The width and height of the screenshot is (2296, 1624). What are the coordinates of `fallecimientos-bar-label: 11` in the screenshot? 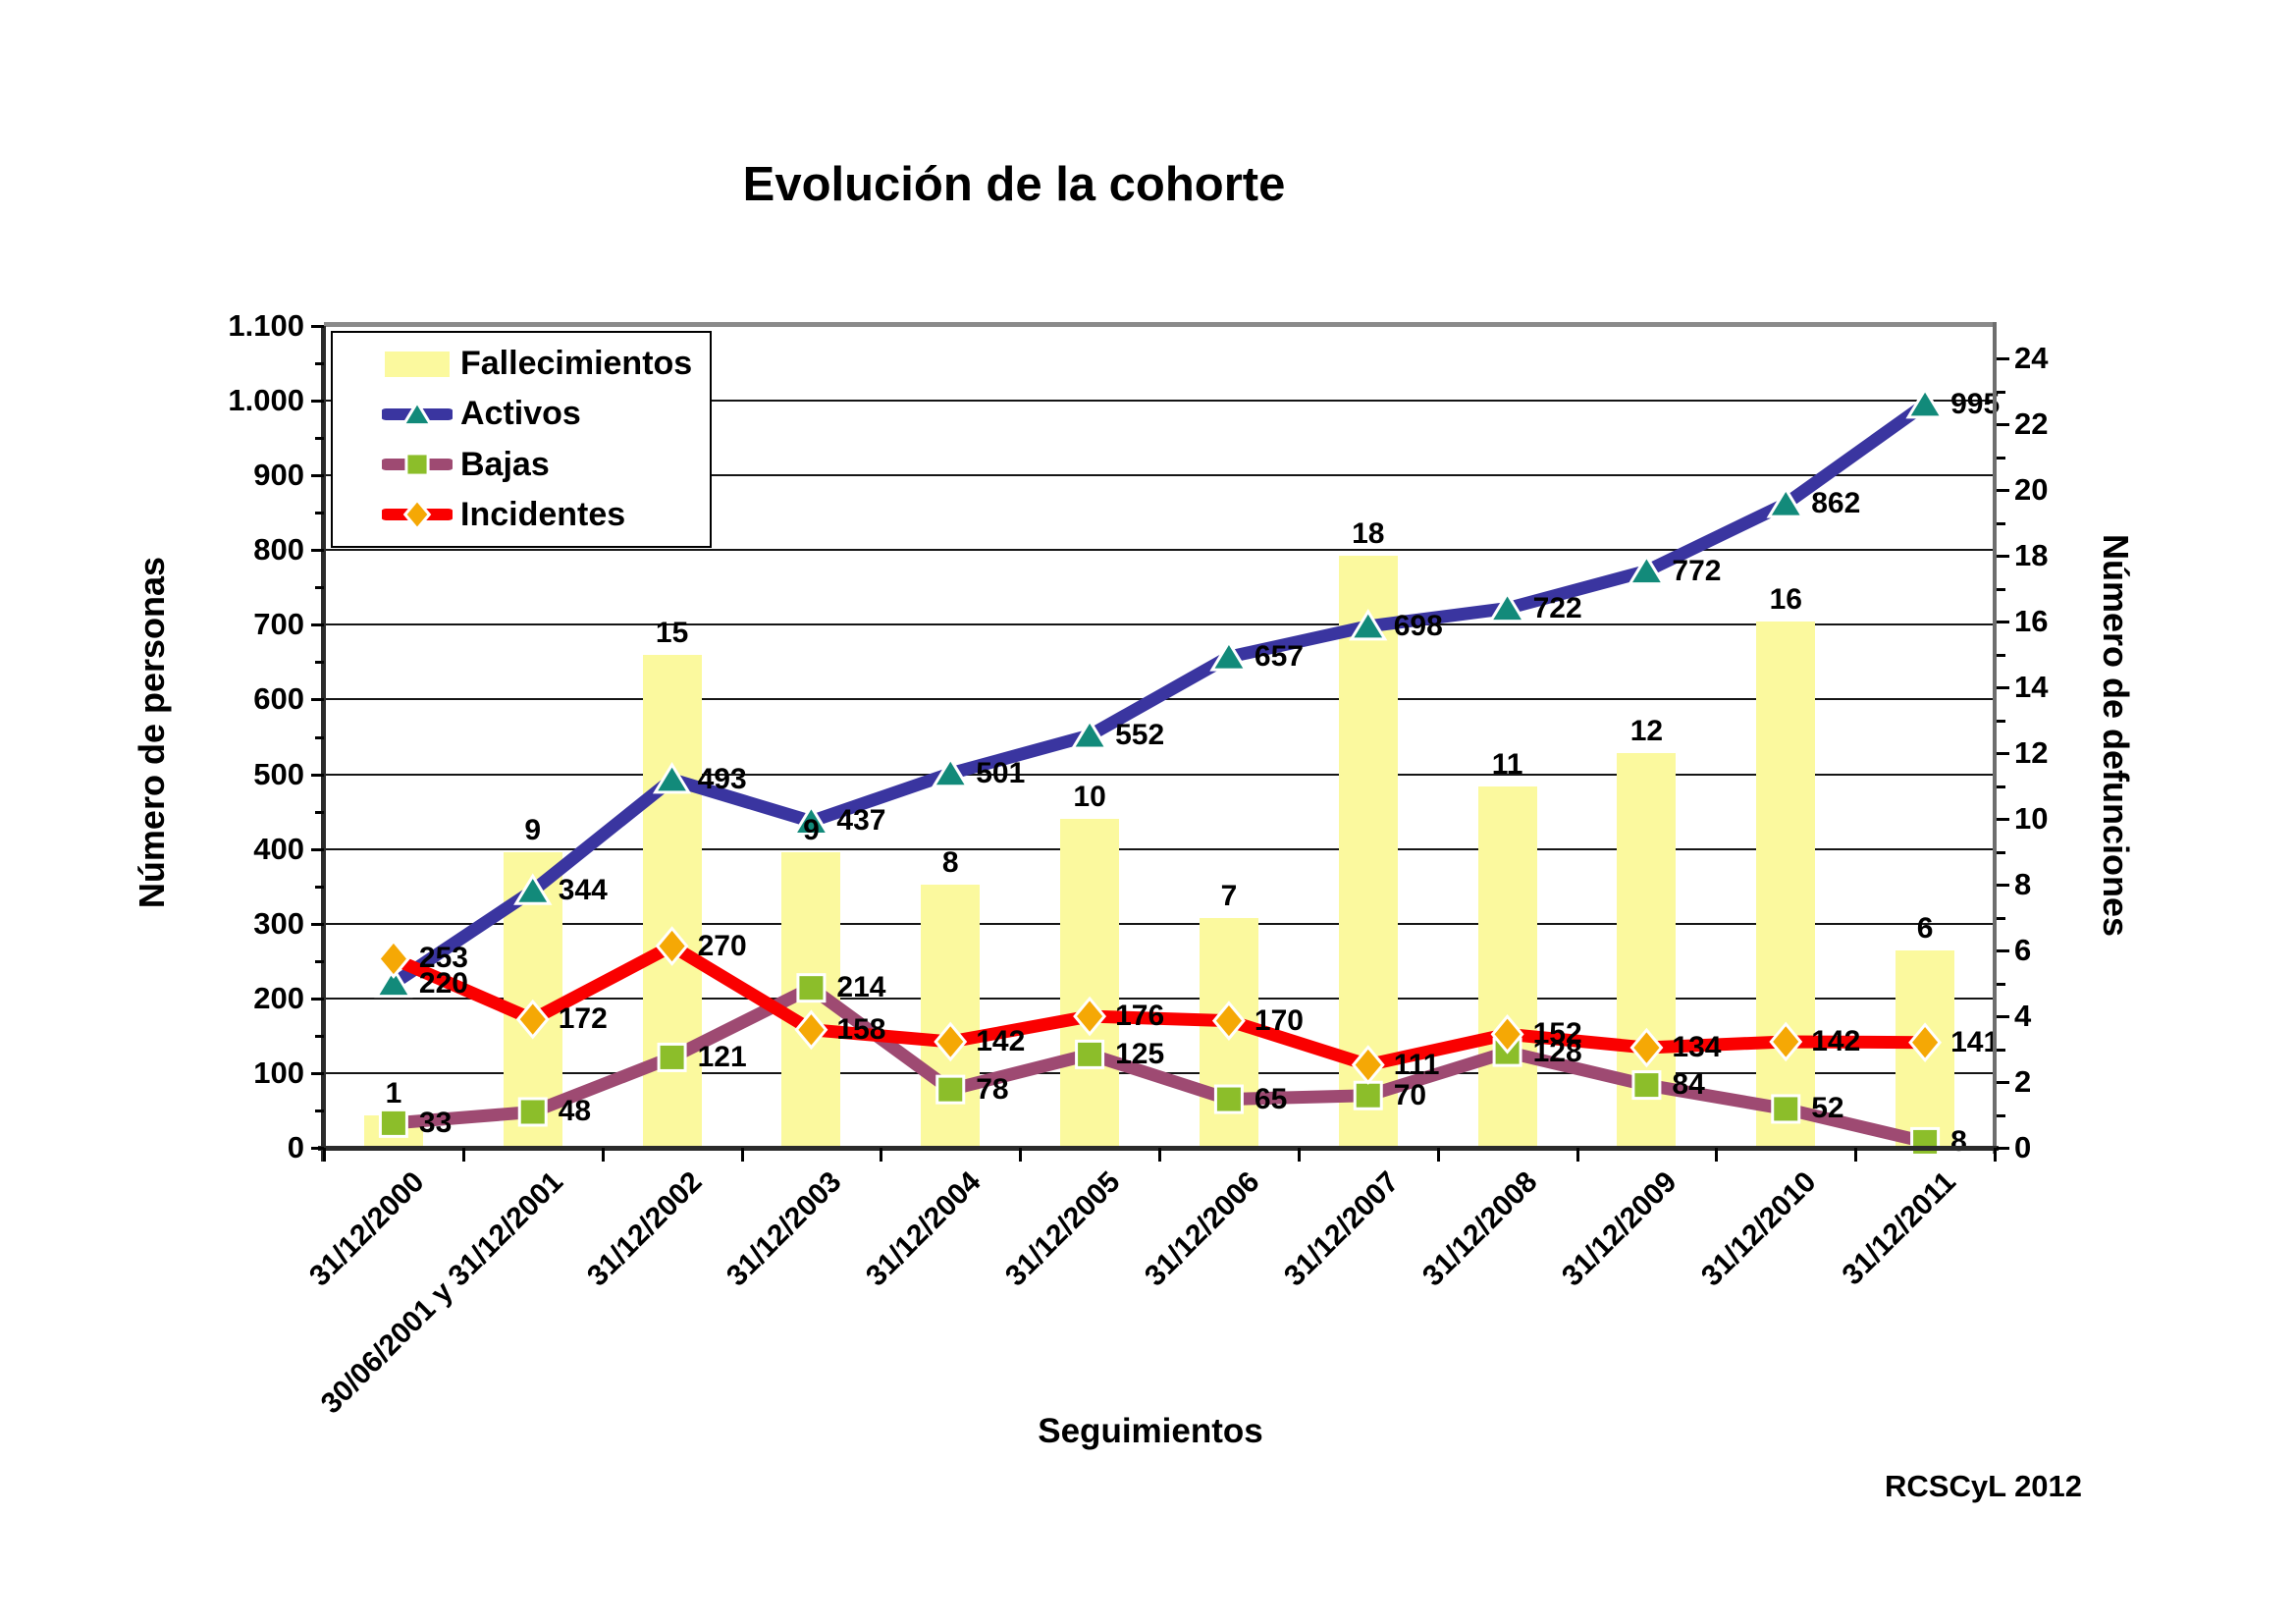 It's located at (1507, 764).